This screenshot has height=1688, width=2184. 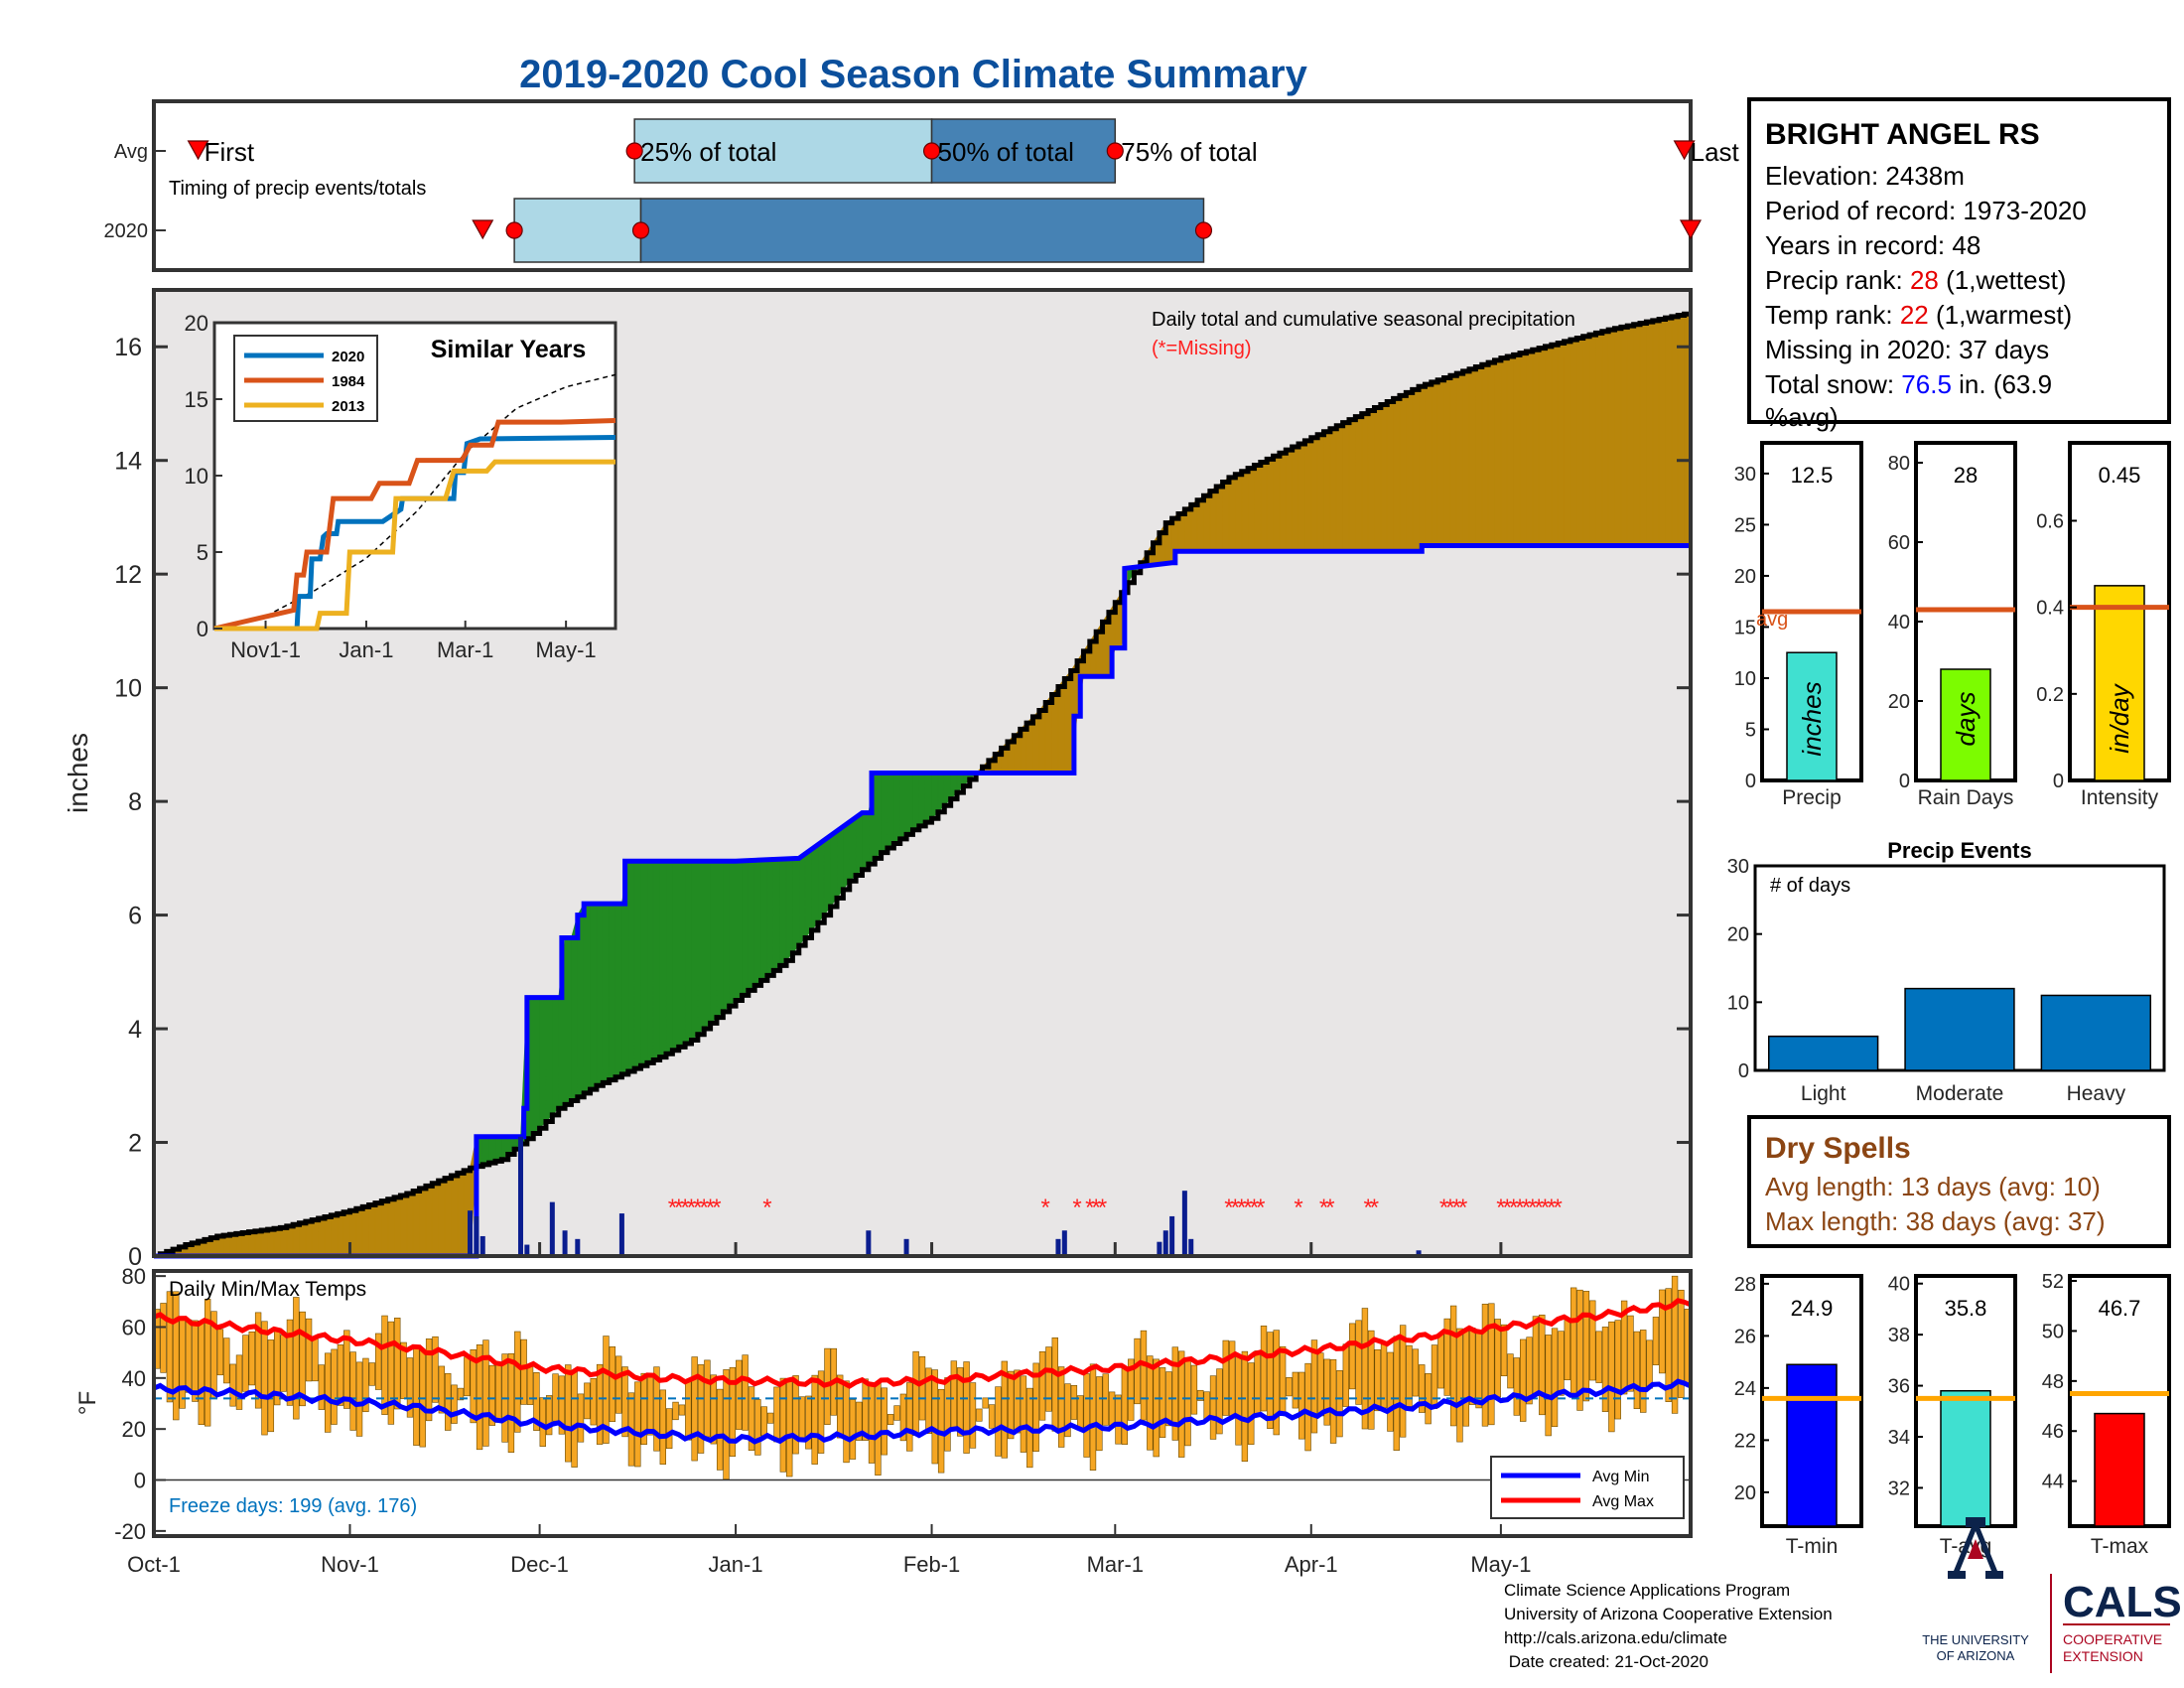 I want to click on ua-logo-line-1: THE UNIVERSITY, so click(x=1975, y=1639).